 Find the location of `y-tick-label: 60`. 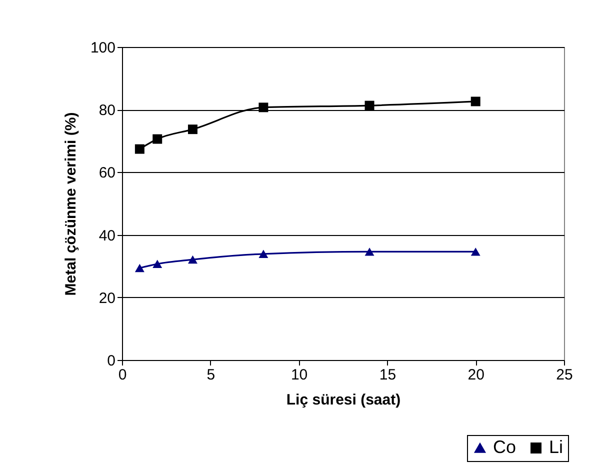

y-tick-label: 60 is located at coordinates (107, 173).